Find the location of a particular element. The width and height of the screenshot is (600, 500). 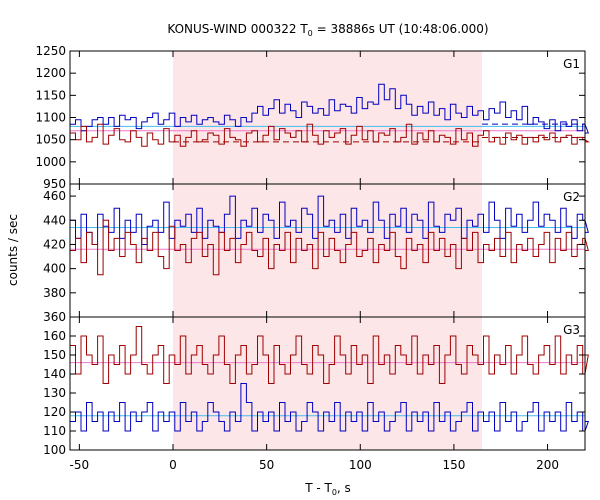

y-tick-label: 950 is located at coordinates (54, 184).